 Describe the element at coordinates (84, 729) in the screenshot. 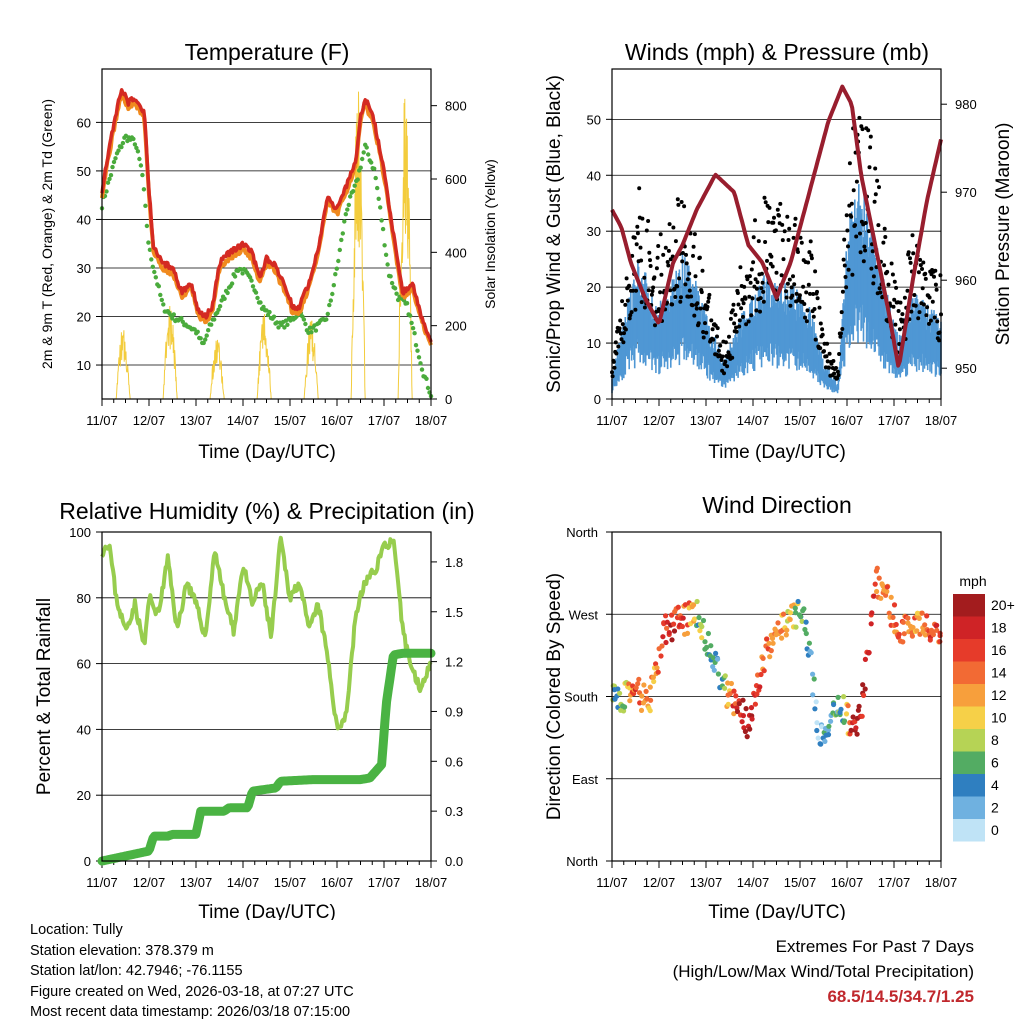

I see `y-tick-label: 40` at that location.